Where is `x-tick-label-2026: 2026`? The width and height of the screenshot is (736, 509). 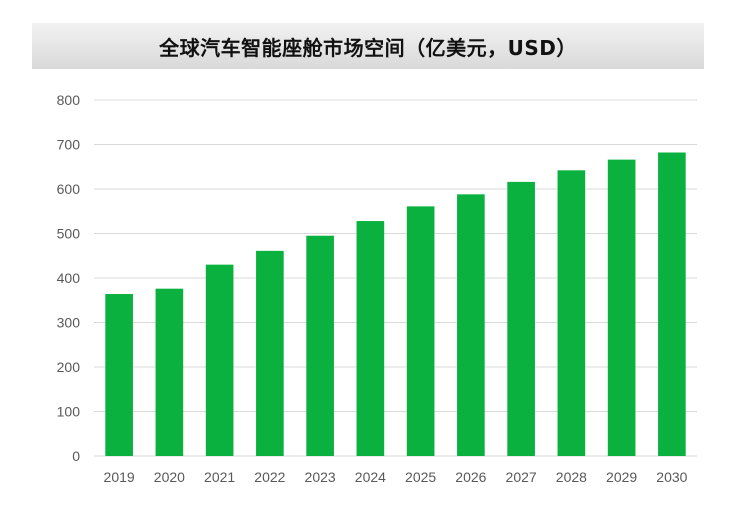 x-tick-label-2026: 2026 is located at coordinates (470, 477).